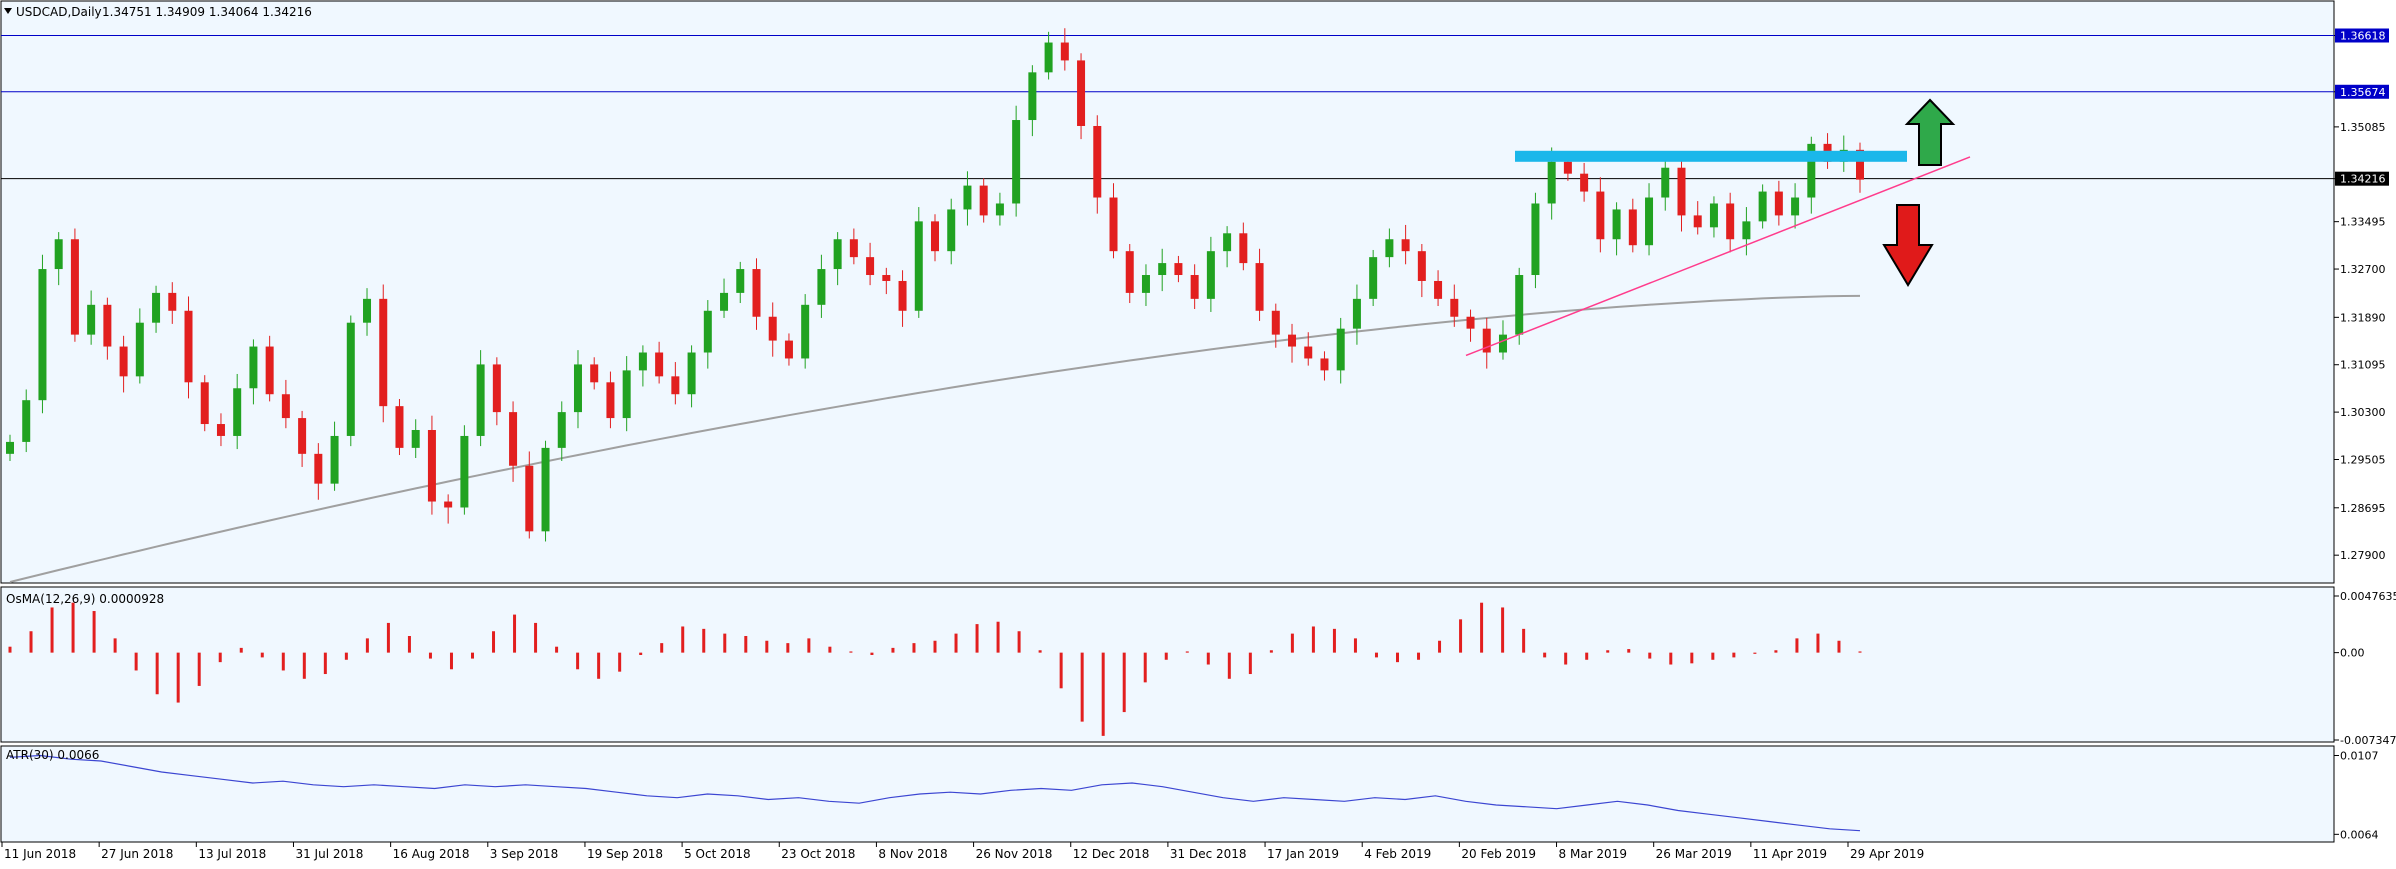 The height and width of the screenshot is (869, 2396). Describe the element at coordinates (818, 854) in the screenshot. I see `date-label: 23 Oct 2018` at that location.